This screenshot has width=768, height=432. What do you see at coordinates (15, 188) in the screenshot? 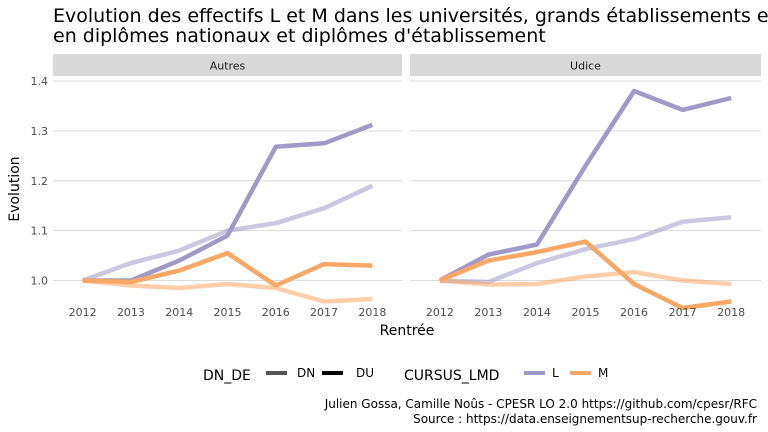
I see `y-axis-title: Evolution` at bounding box center [15, 188].